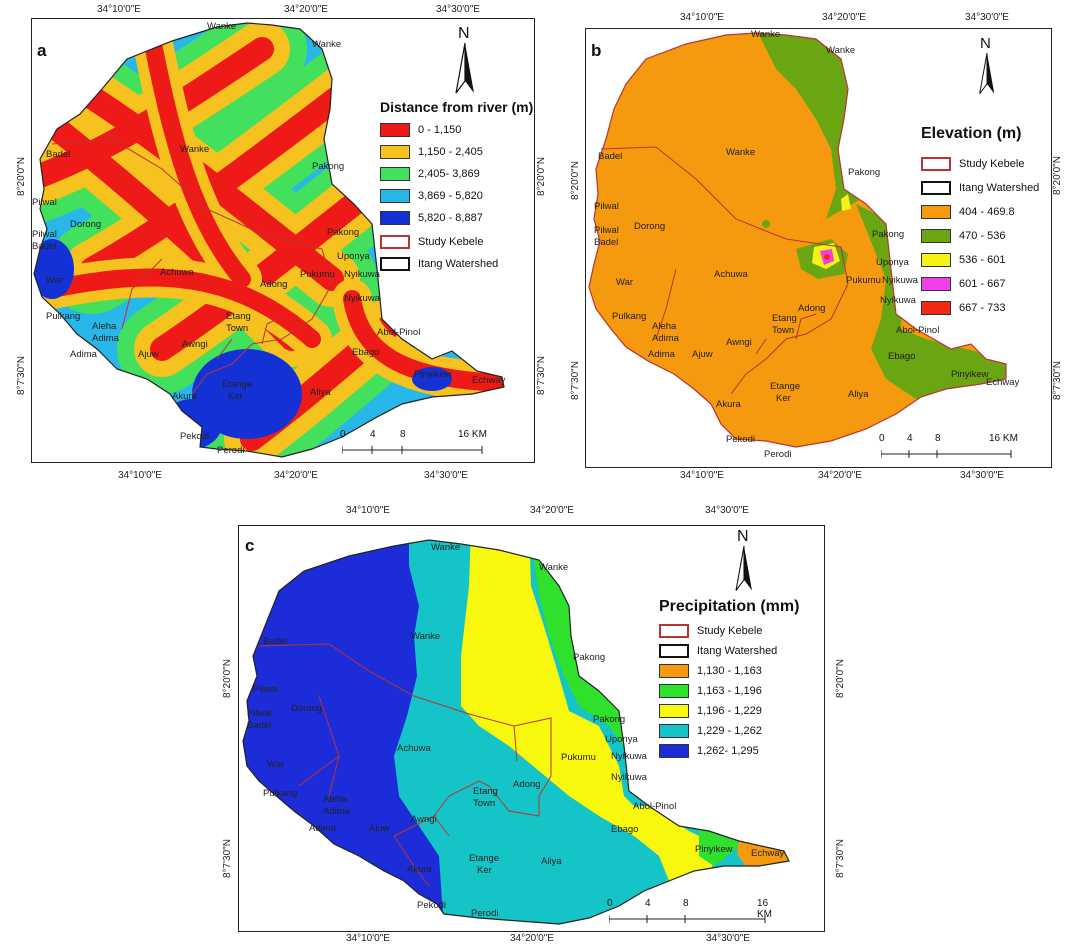  What do you see at coordinates (148, 354) in the screenshot?
I see `place-label: Ajuw` at bounding box center [148, 354].